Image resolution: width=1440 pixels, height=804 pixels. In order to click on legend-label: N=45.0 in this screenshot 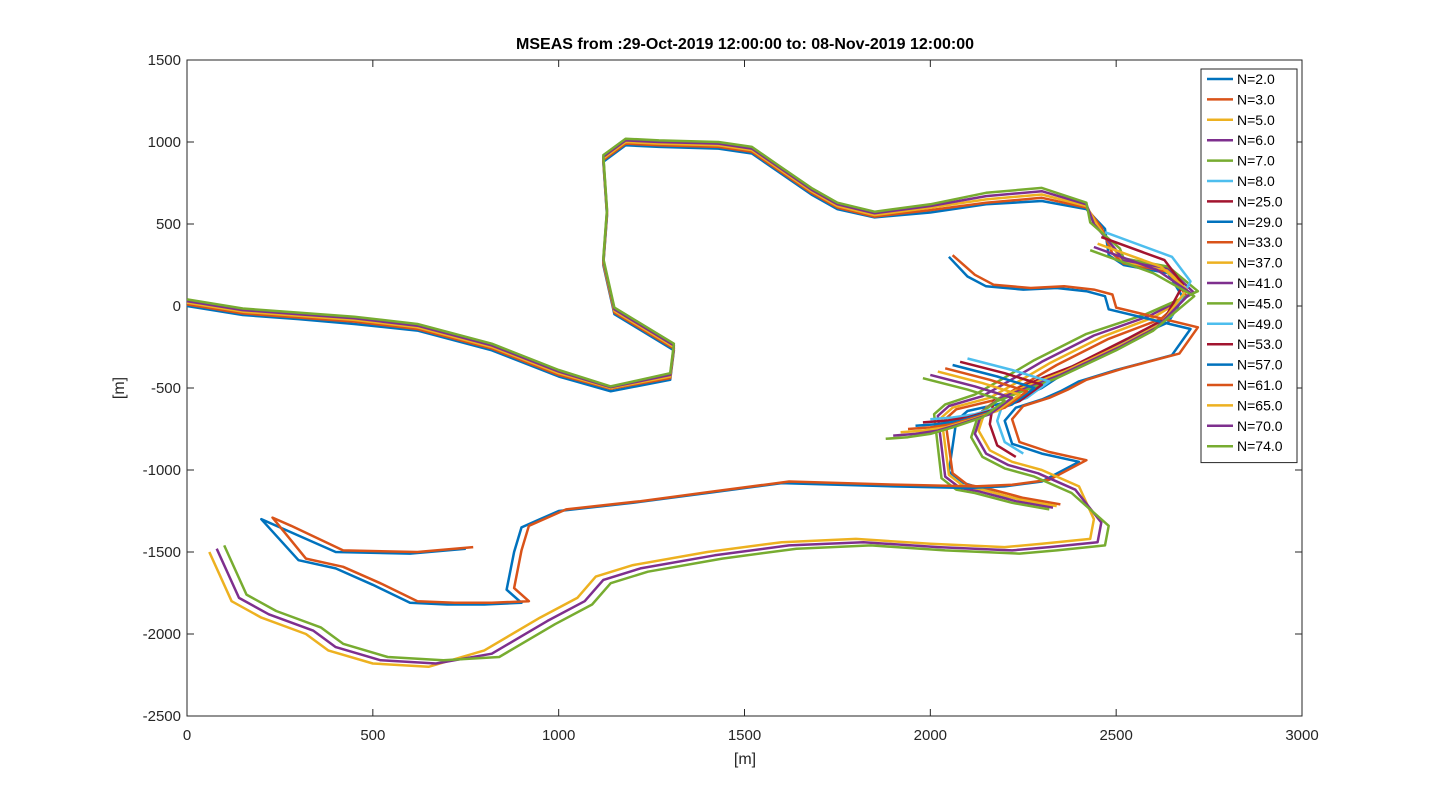, I will do `click(1260, 303)`.